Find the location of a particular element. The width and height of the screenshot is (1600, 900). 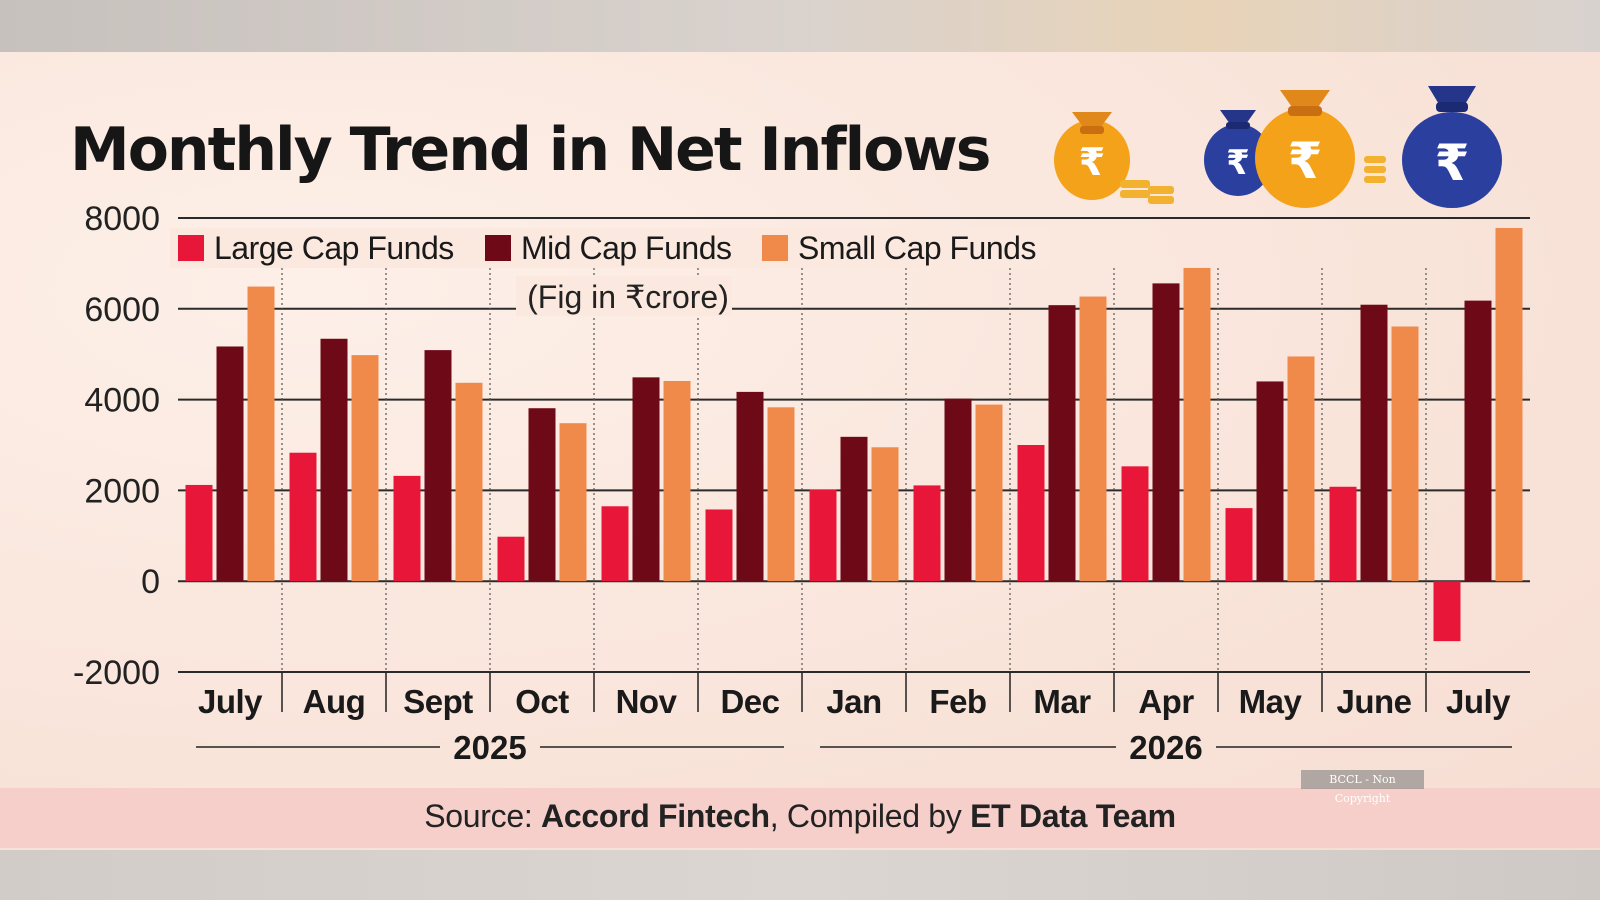

x-tick-label: May is located at coordinates (1271, 701).